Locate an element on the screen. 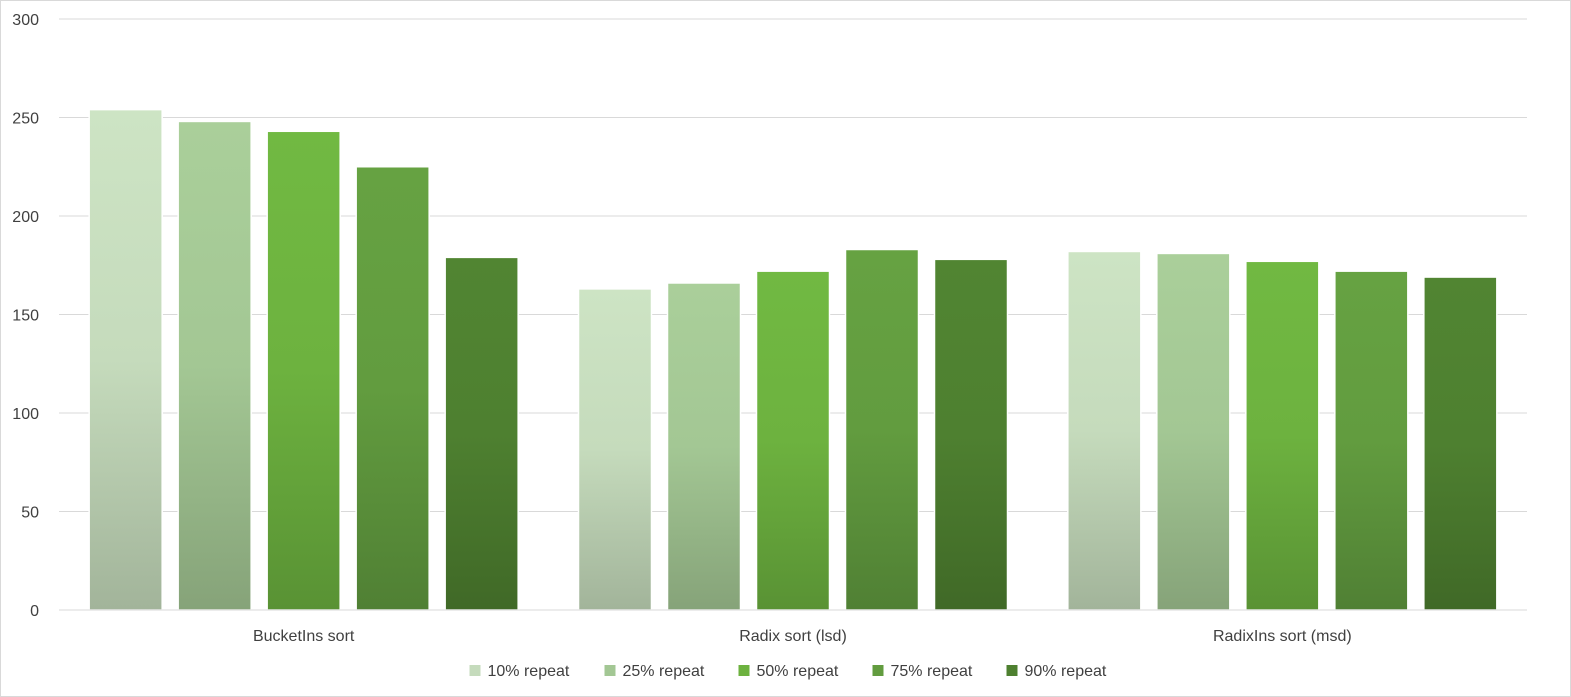 This screenshot has height=697, width=1571. legend-label: 25% repeat is located at coordinates (664, 671).